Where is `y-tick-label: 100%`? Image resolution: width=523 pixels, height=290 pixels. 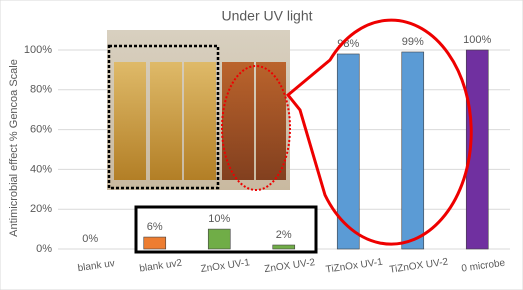
y-tick-label: 100% is located at coordinates (38, 50).